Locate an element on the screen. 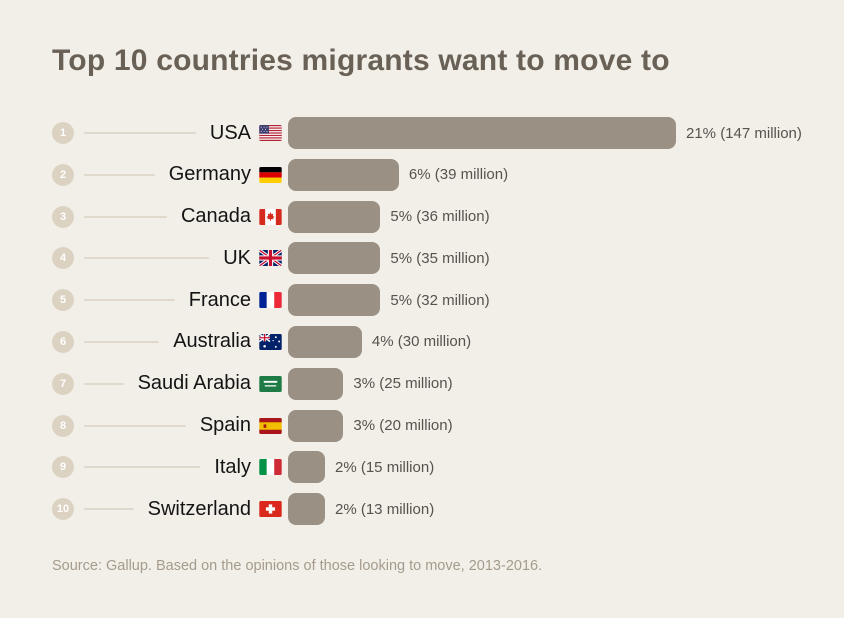 This screenshot has width=844, height=618. bar-uk is located at coordinates (334, 258).